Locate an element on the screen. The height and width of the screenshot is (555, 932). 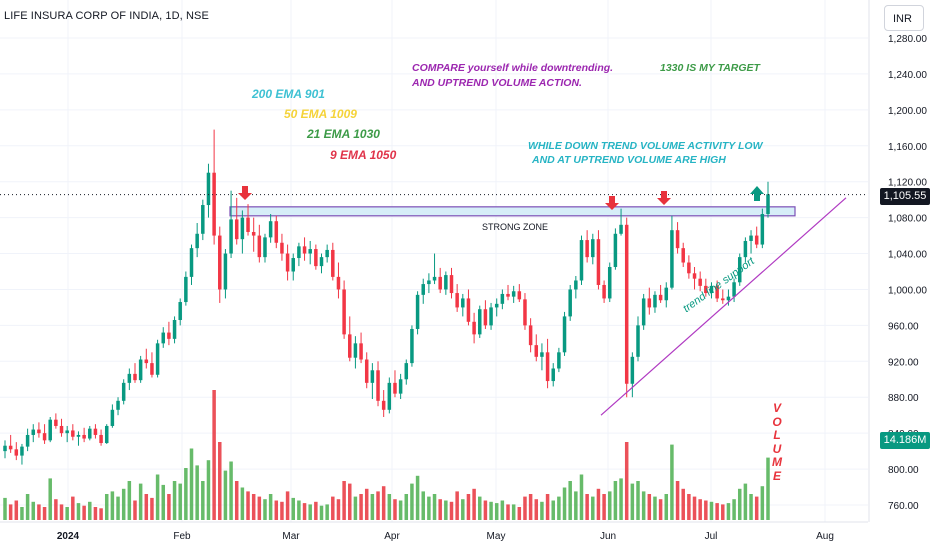
symbol-title: LIFE INSURA CORP OF INDIA, 1D, NSE is located at coordinates (106, 16).